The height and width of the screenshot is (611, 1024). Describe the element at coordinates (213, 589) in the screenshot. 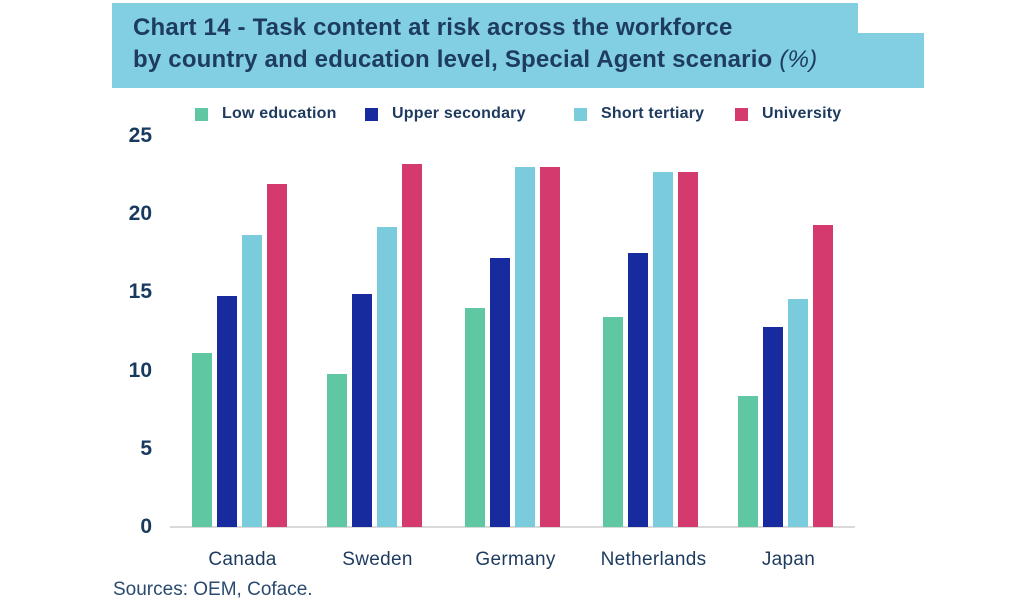

I see `source-note: Sources: OEM, Coface.` at that location.